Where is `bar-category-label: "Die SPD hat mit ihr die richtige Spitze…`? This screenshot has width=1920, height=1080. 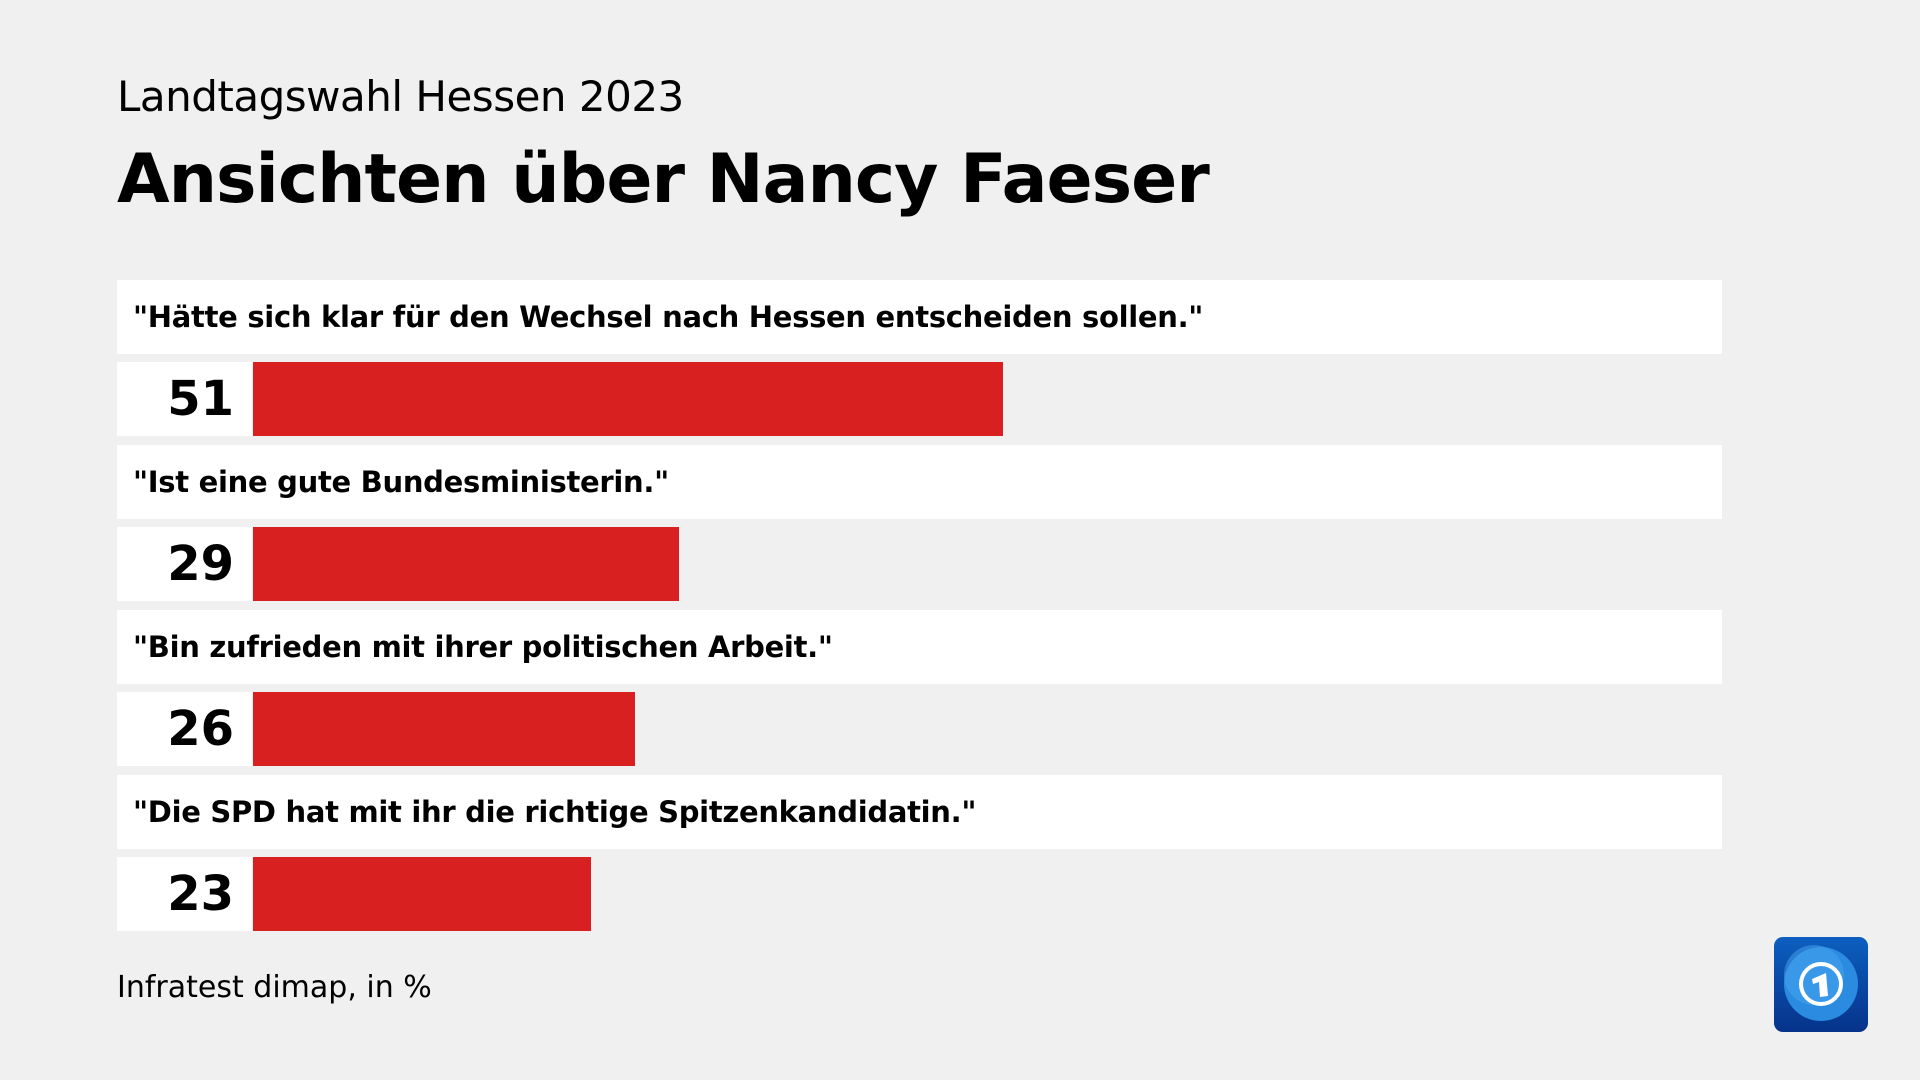
bar-category-label: "Die SPD hat mit ihr die richtige Spitze… is located at coordinates (919, 812).